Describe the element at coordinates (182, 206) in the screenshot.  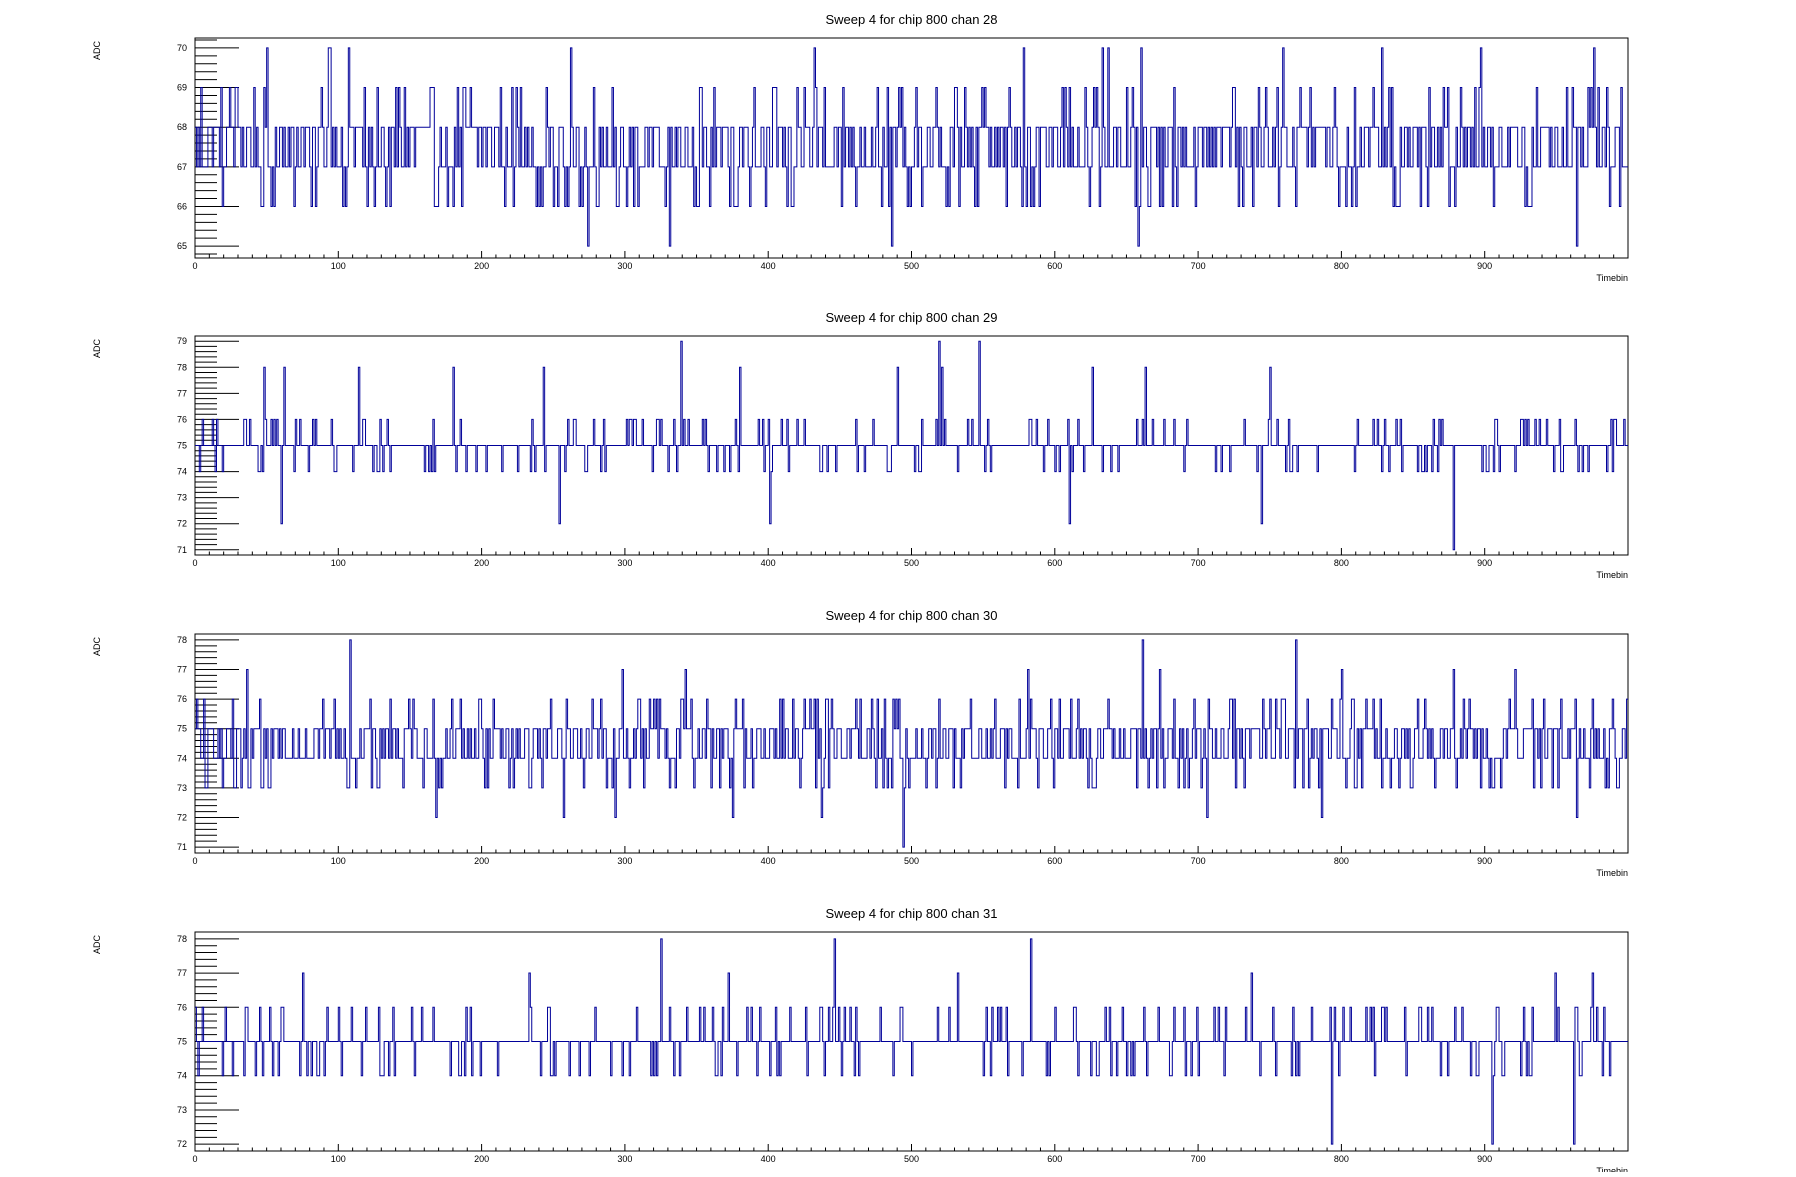
I see `y-tick-label: 66` at that location.